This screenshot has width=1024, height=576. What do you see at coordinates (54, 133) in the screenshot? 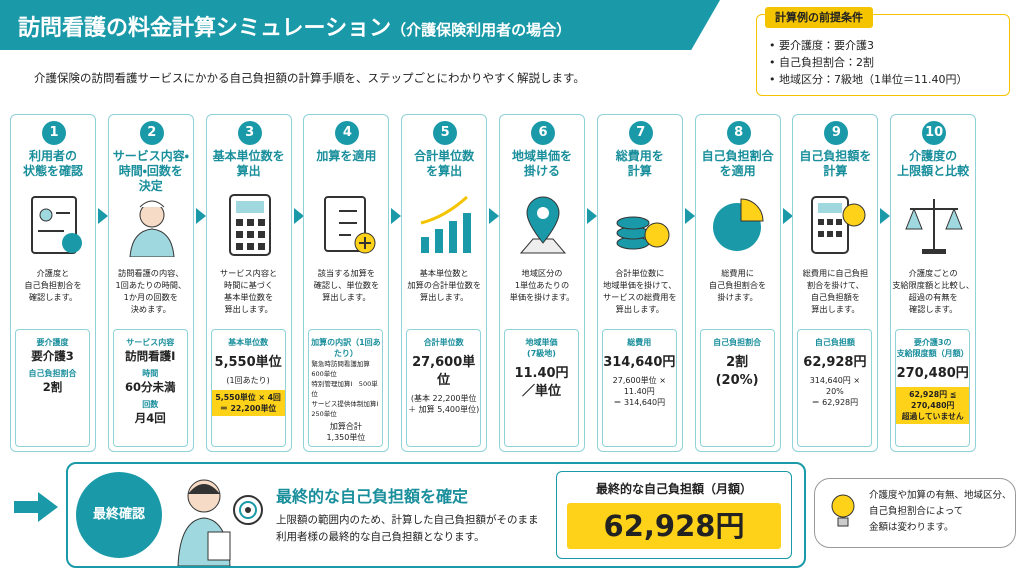
I see `step-number: 1` at bounding box center [54, 133].